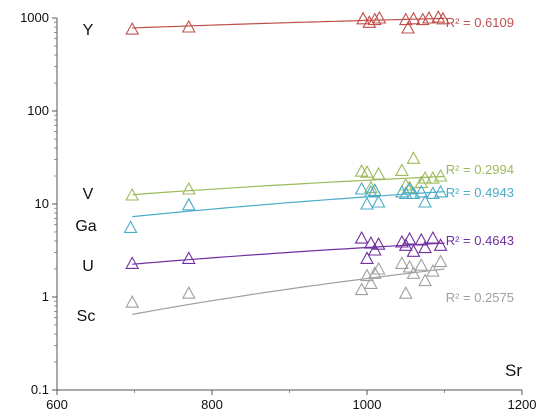 This screenshot has width=550, height=417. Describe the element at coordinates (367, 404) in the screenshot. I see `x-tick-label: 1000` at that location.